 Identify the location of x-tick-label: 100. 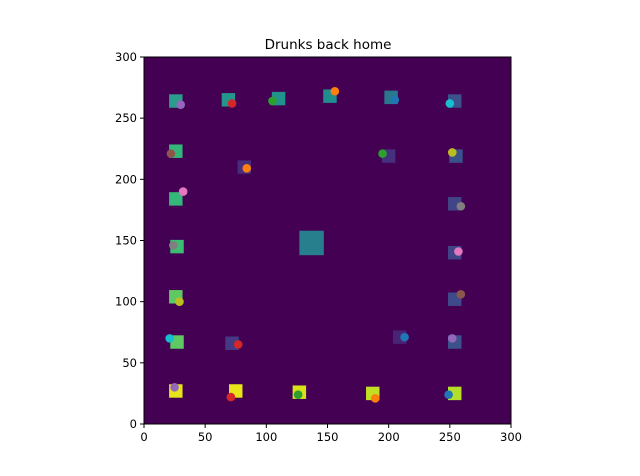
(266, 437).